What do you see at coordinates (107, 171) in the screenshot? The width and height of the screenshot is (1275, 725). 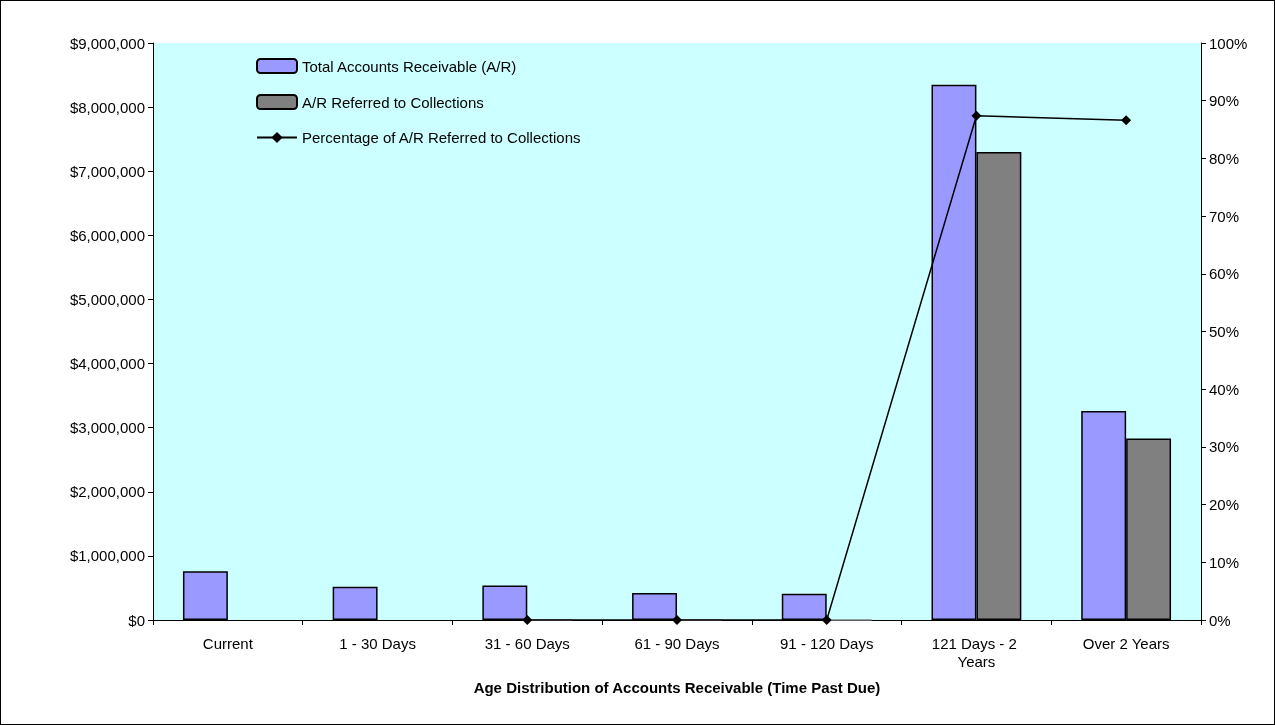 I see `y-tick-label: $7,000,000` at bounding box center [107, 171].